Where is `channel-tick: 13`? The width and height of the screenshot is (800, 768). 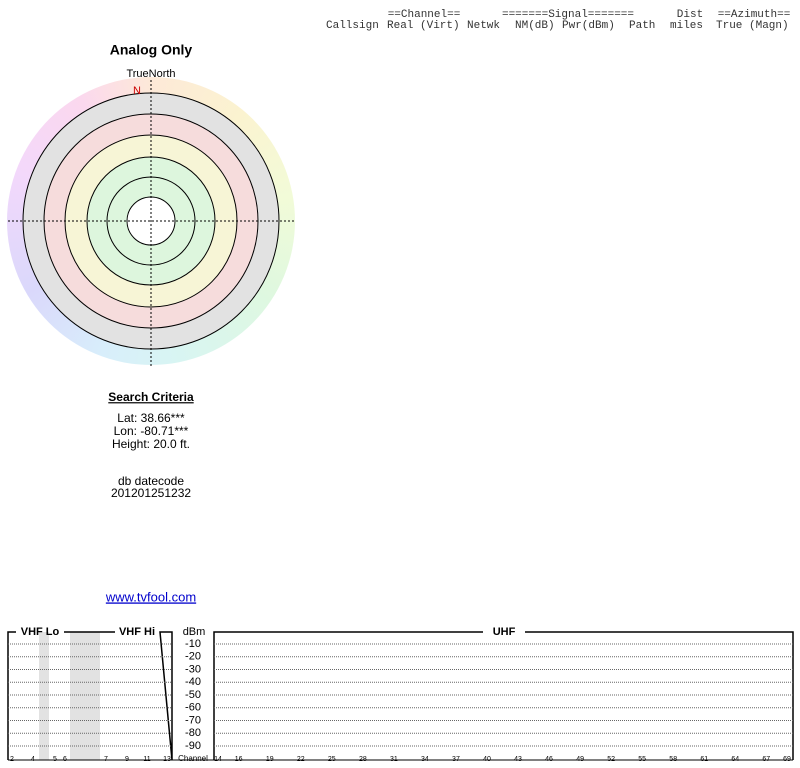
channel-tick: 13 is located at coordinates (167, 759).